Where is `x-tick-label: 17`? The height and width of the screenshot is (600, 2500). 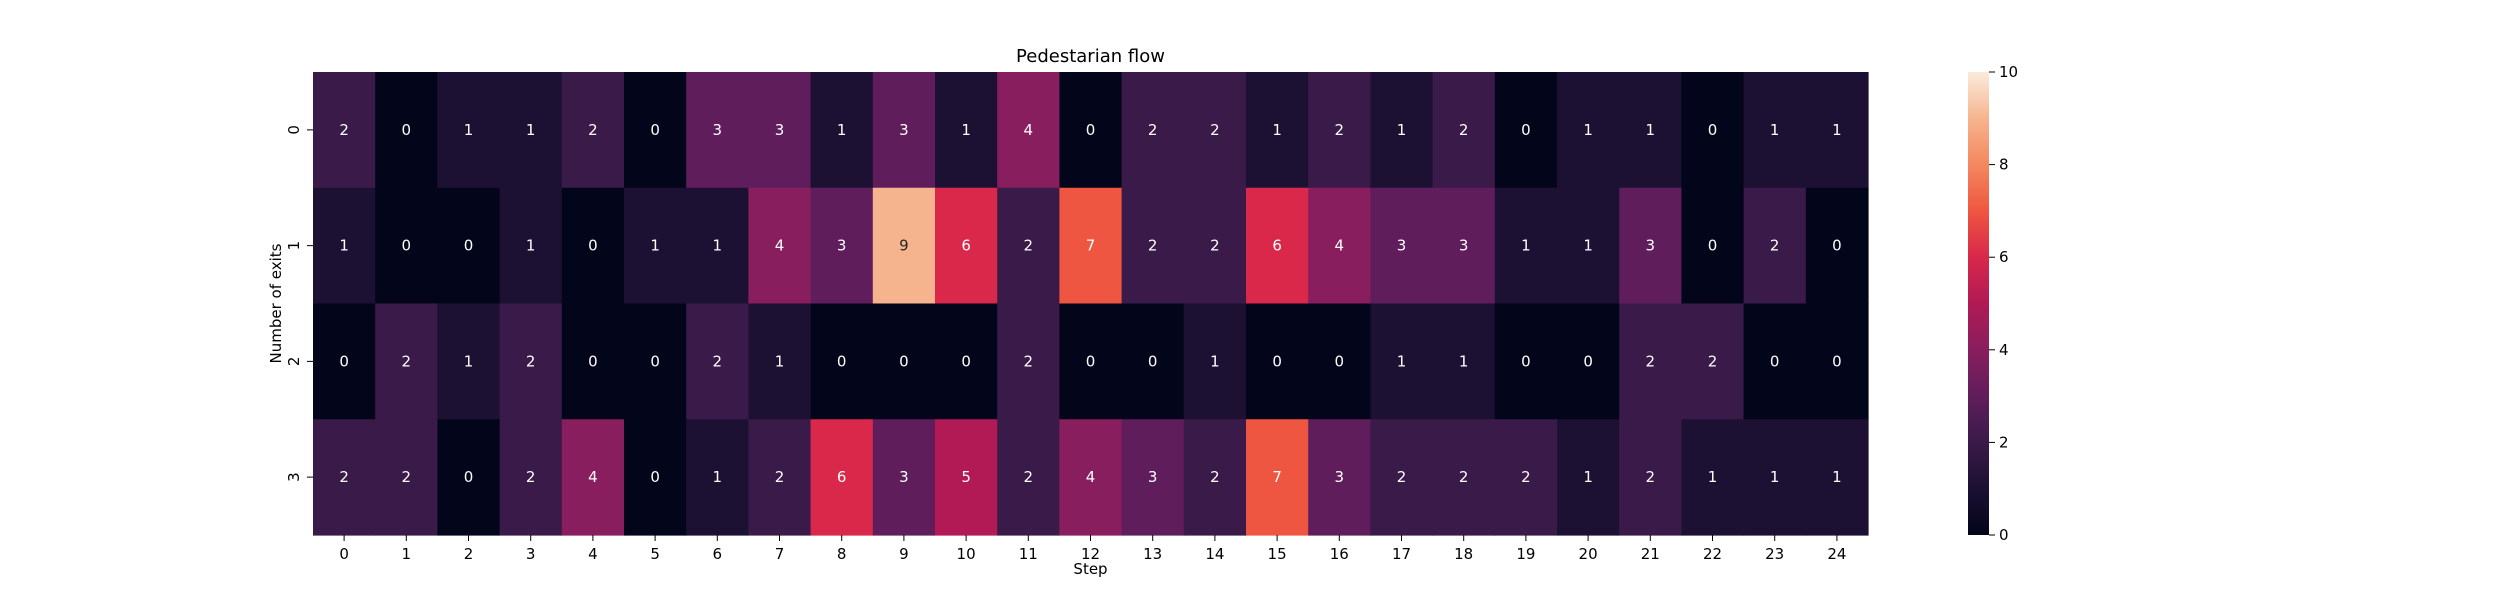 x-tick-label: 17 is located at coordinates (1401, 554).